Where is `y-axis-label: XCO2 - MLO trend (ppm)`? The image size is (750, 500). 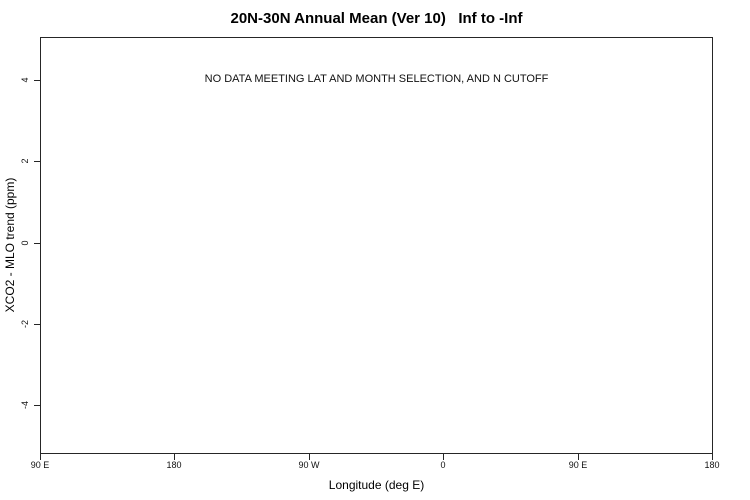
y-axis-label: XCO2 - MLO trend (ppm) is located at coordinates (10, 245).